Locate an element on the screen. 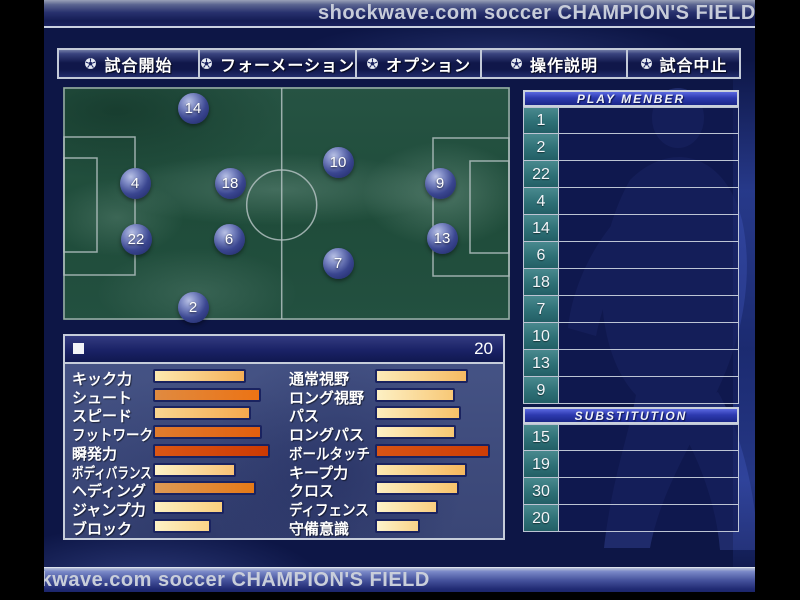  menu-button-start-match: 試合開始 is located at coordinates (128, 63).